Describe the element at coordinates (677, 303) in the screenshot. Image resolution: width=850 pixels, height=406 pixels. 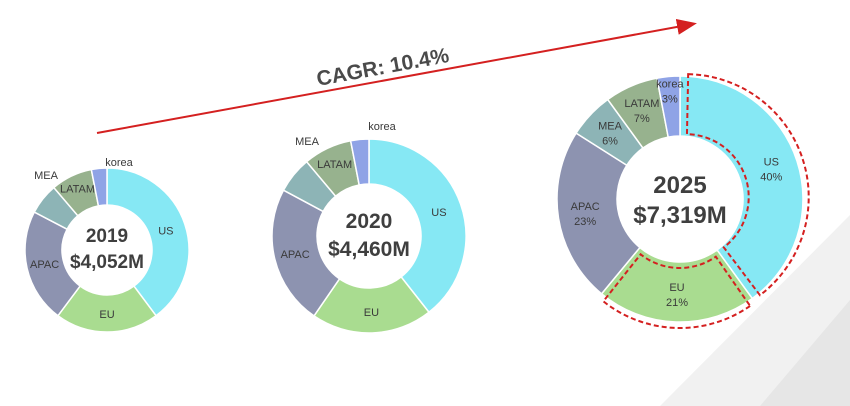
I see `slice-pct-eu: 21%` at that location.